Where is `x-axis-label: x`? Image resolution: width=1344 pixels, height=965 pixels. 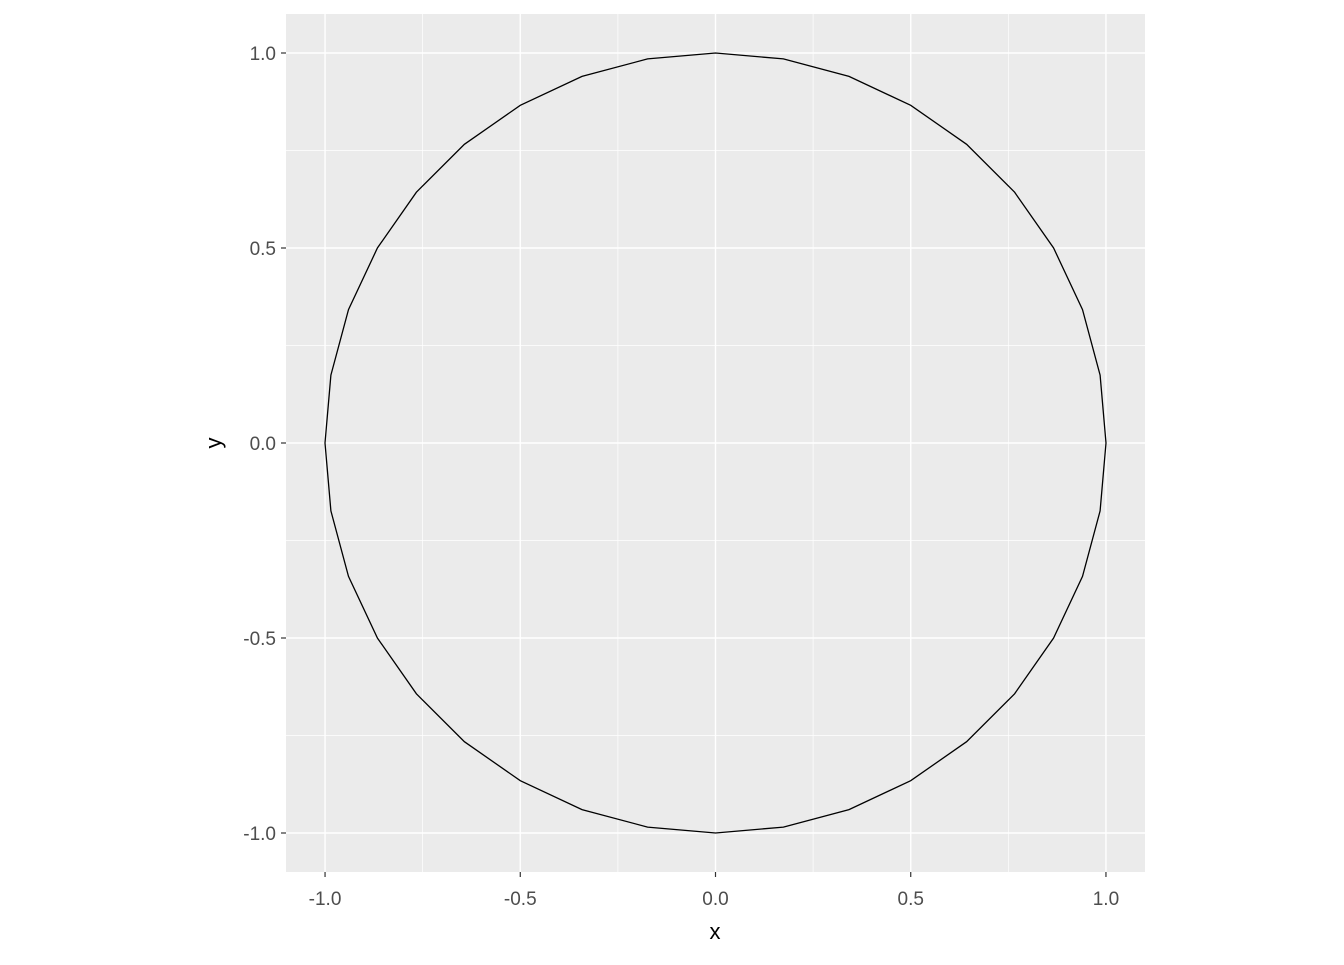 x-axis-label: x is located at coordinates (715, 931).